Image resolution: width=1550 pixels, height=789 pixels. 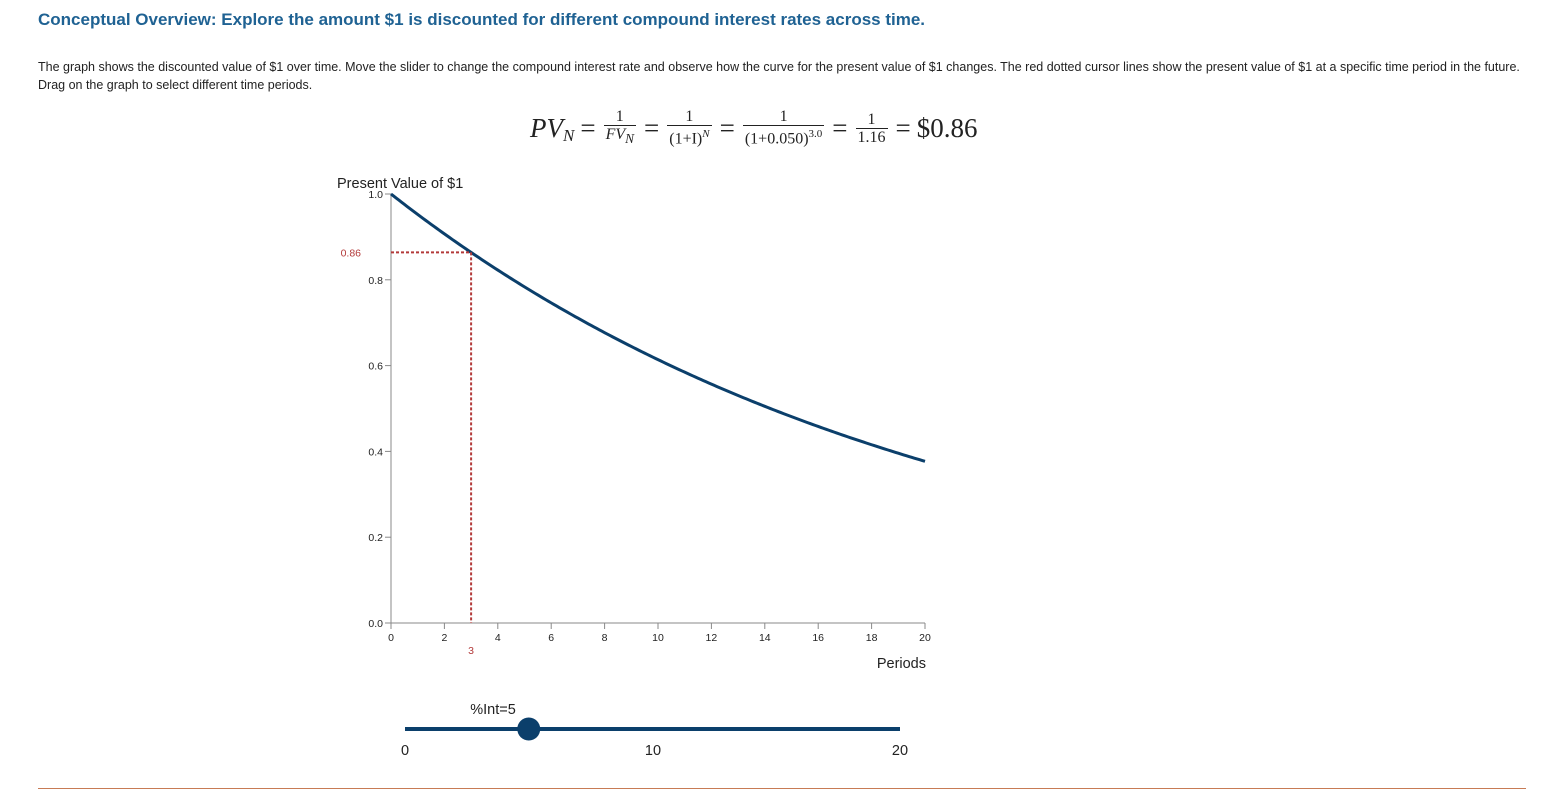 I want to click on slider-mid-label: 10, so click(x=653, y=751).